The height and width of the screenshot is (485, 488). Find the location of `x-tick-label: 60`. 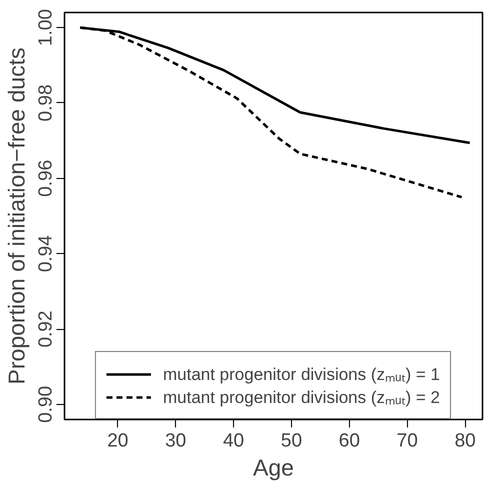

x-tick-label: 60 is located at coordinates (349, 441).